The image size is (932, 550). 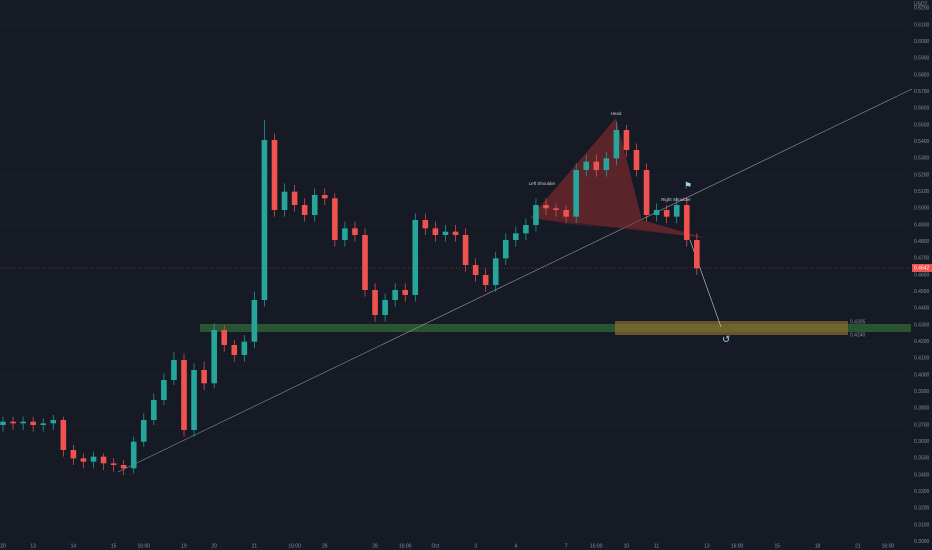 What do you see at coordinates (676, 199) in the screenshot?
I see `annotation: Right Shoulder` at bounding box center [676, 199].